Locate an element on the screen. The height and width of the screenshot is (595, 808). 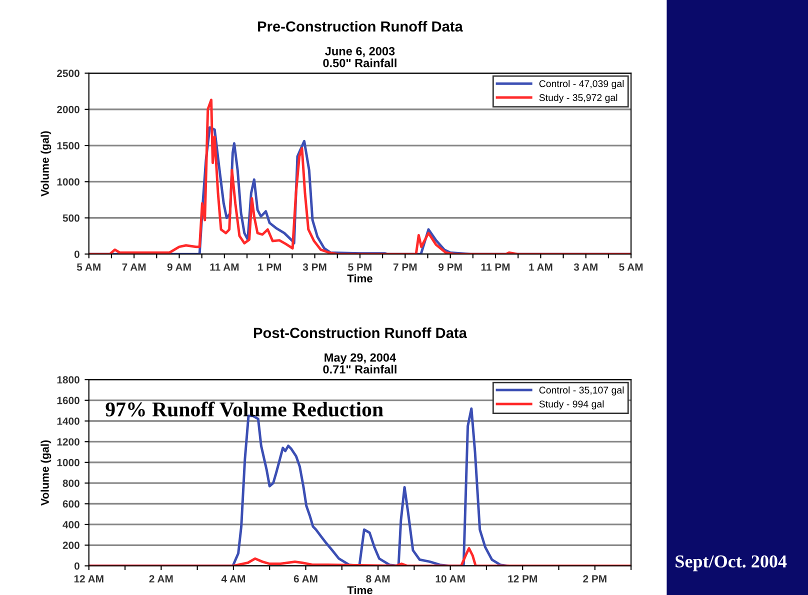
y-tick-label: 500 is located at coordinates (71, 218).